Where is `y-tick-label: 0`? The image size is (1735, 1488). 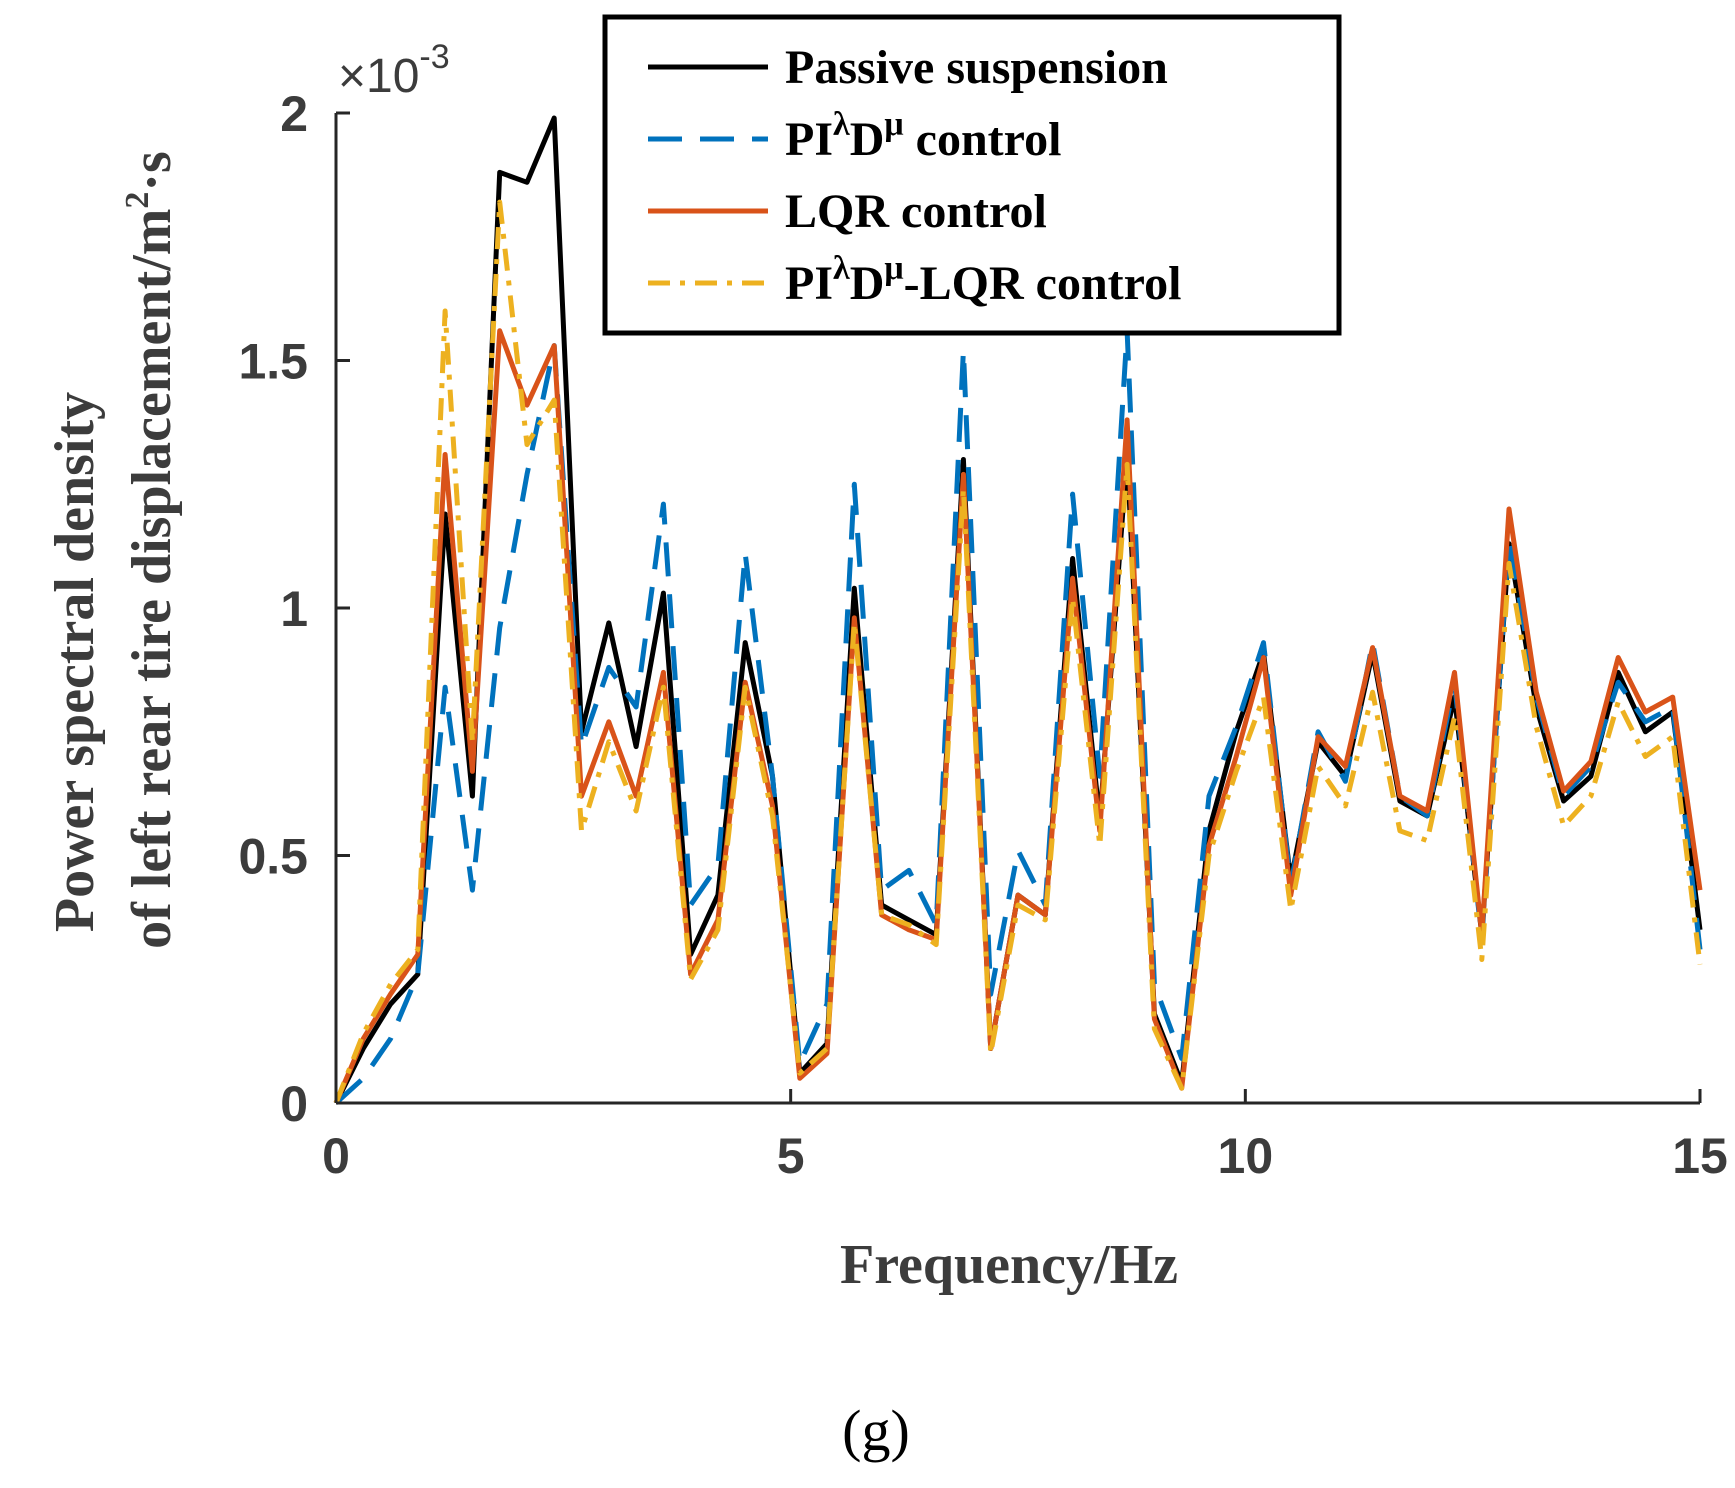
y-tick-label: 0 is located at coordinates (294, 1104).